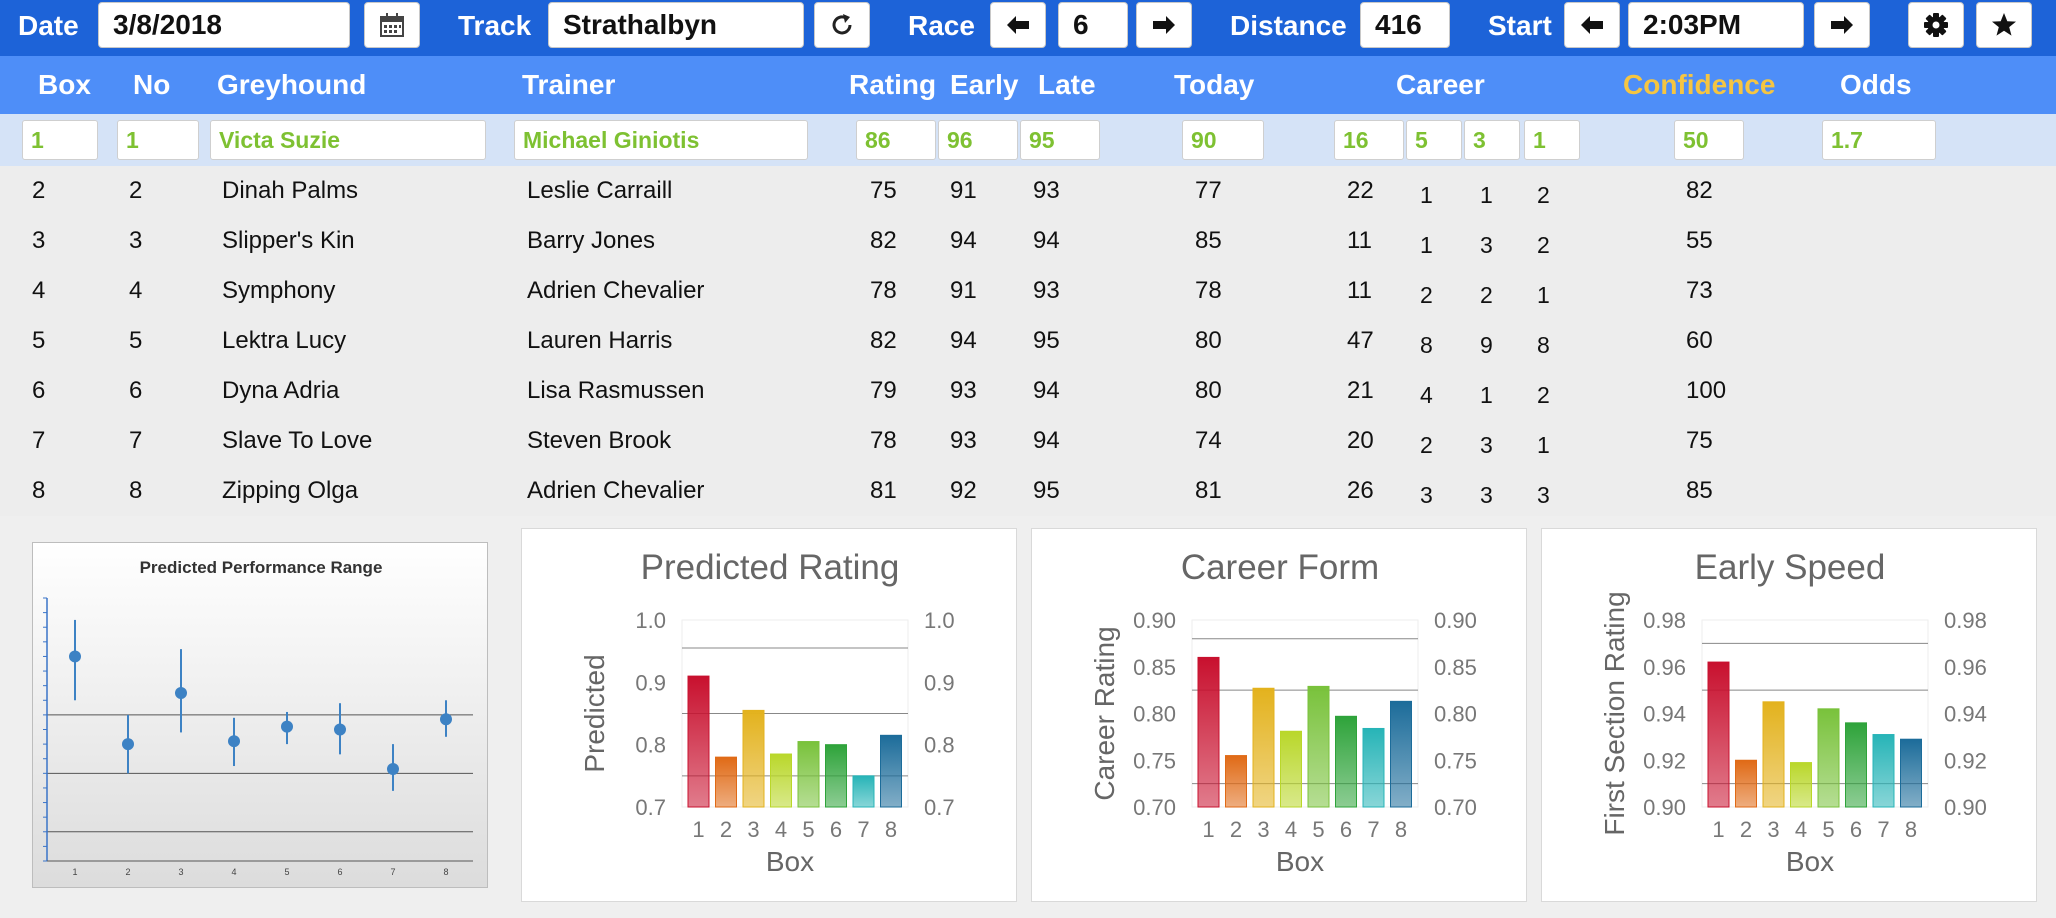 Image resolution: width=2056 pixels, height=918 pixels. I want to click on today-cell: 74, so click(1208, 440).